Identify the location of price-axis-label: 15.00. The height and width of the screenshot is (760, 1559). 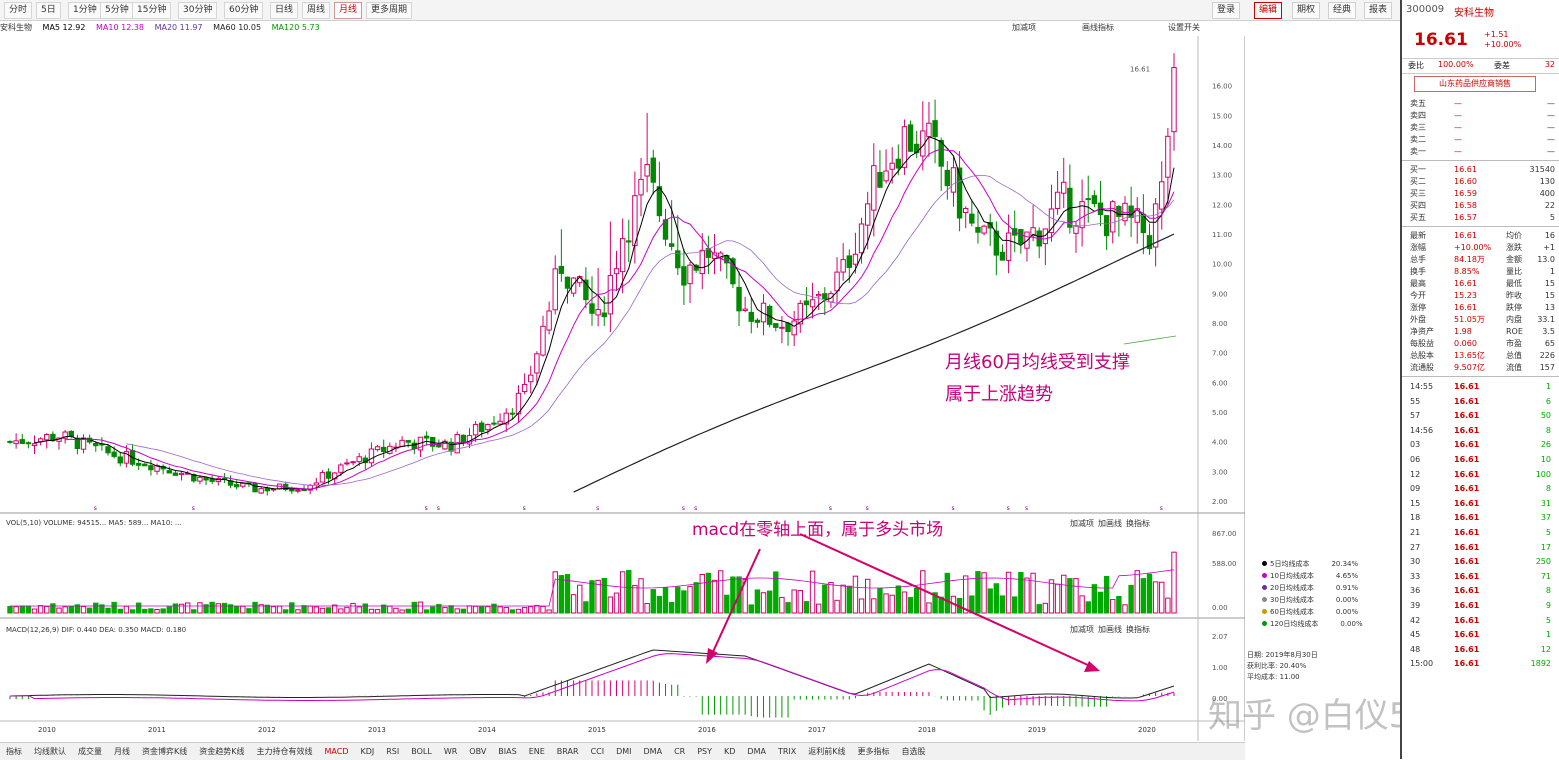
(1222, 116).